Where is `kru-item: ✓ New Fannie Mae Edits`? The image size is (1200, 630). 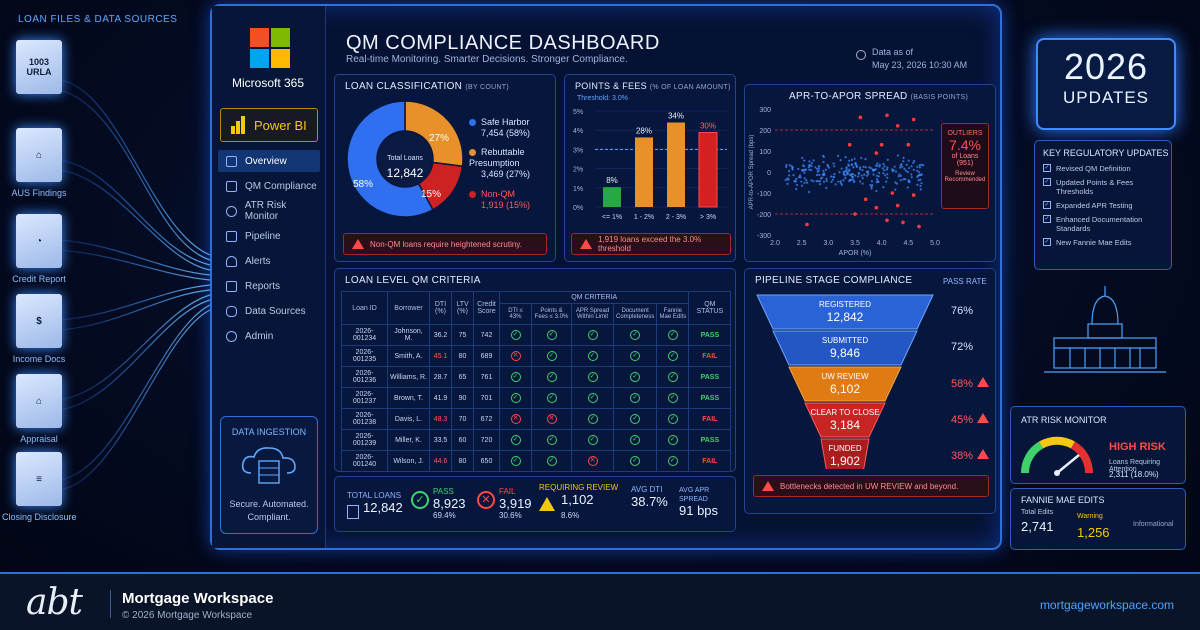
kru-item: ✓ New Fannie Mae Edits is located at coordinates (1104, 242).